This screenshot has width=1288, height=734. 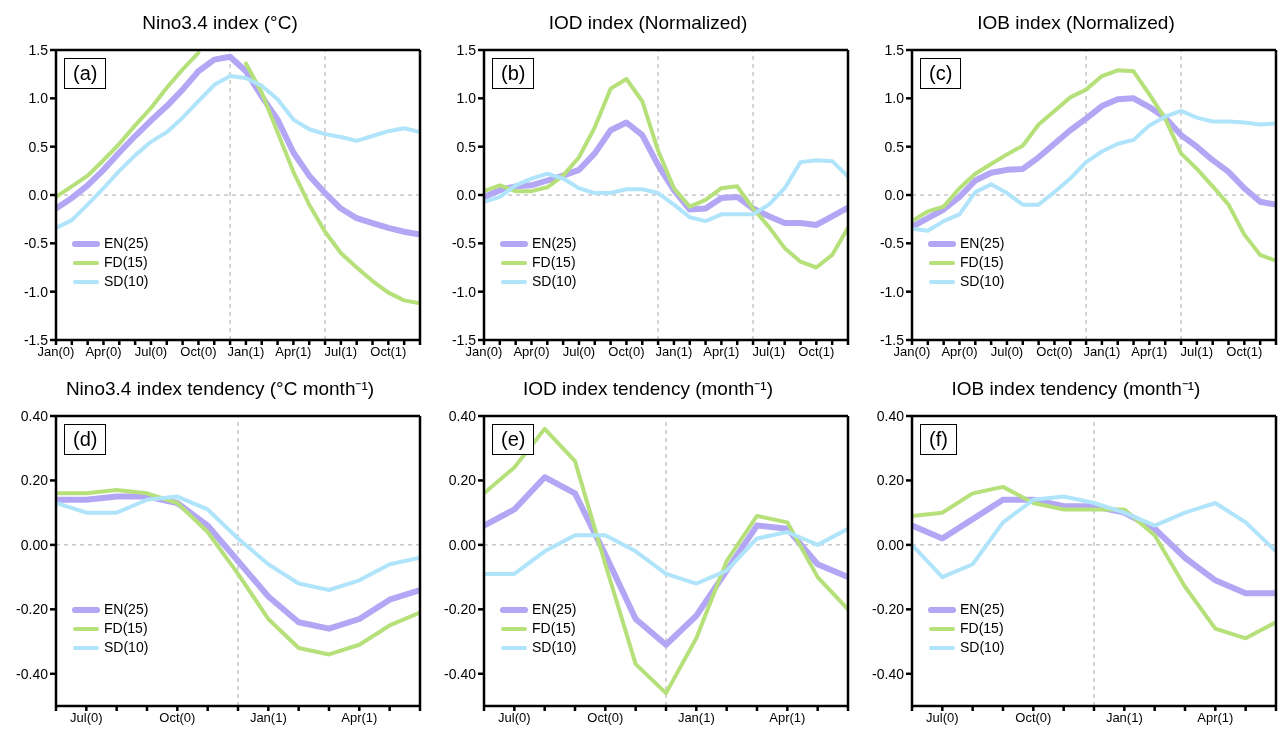 What do you see at coordinates (85, 73) in the screenshot?
I see `annotation: (a)` at bounding box center [85, 73].